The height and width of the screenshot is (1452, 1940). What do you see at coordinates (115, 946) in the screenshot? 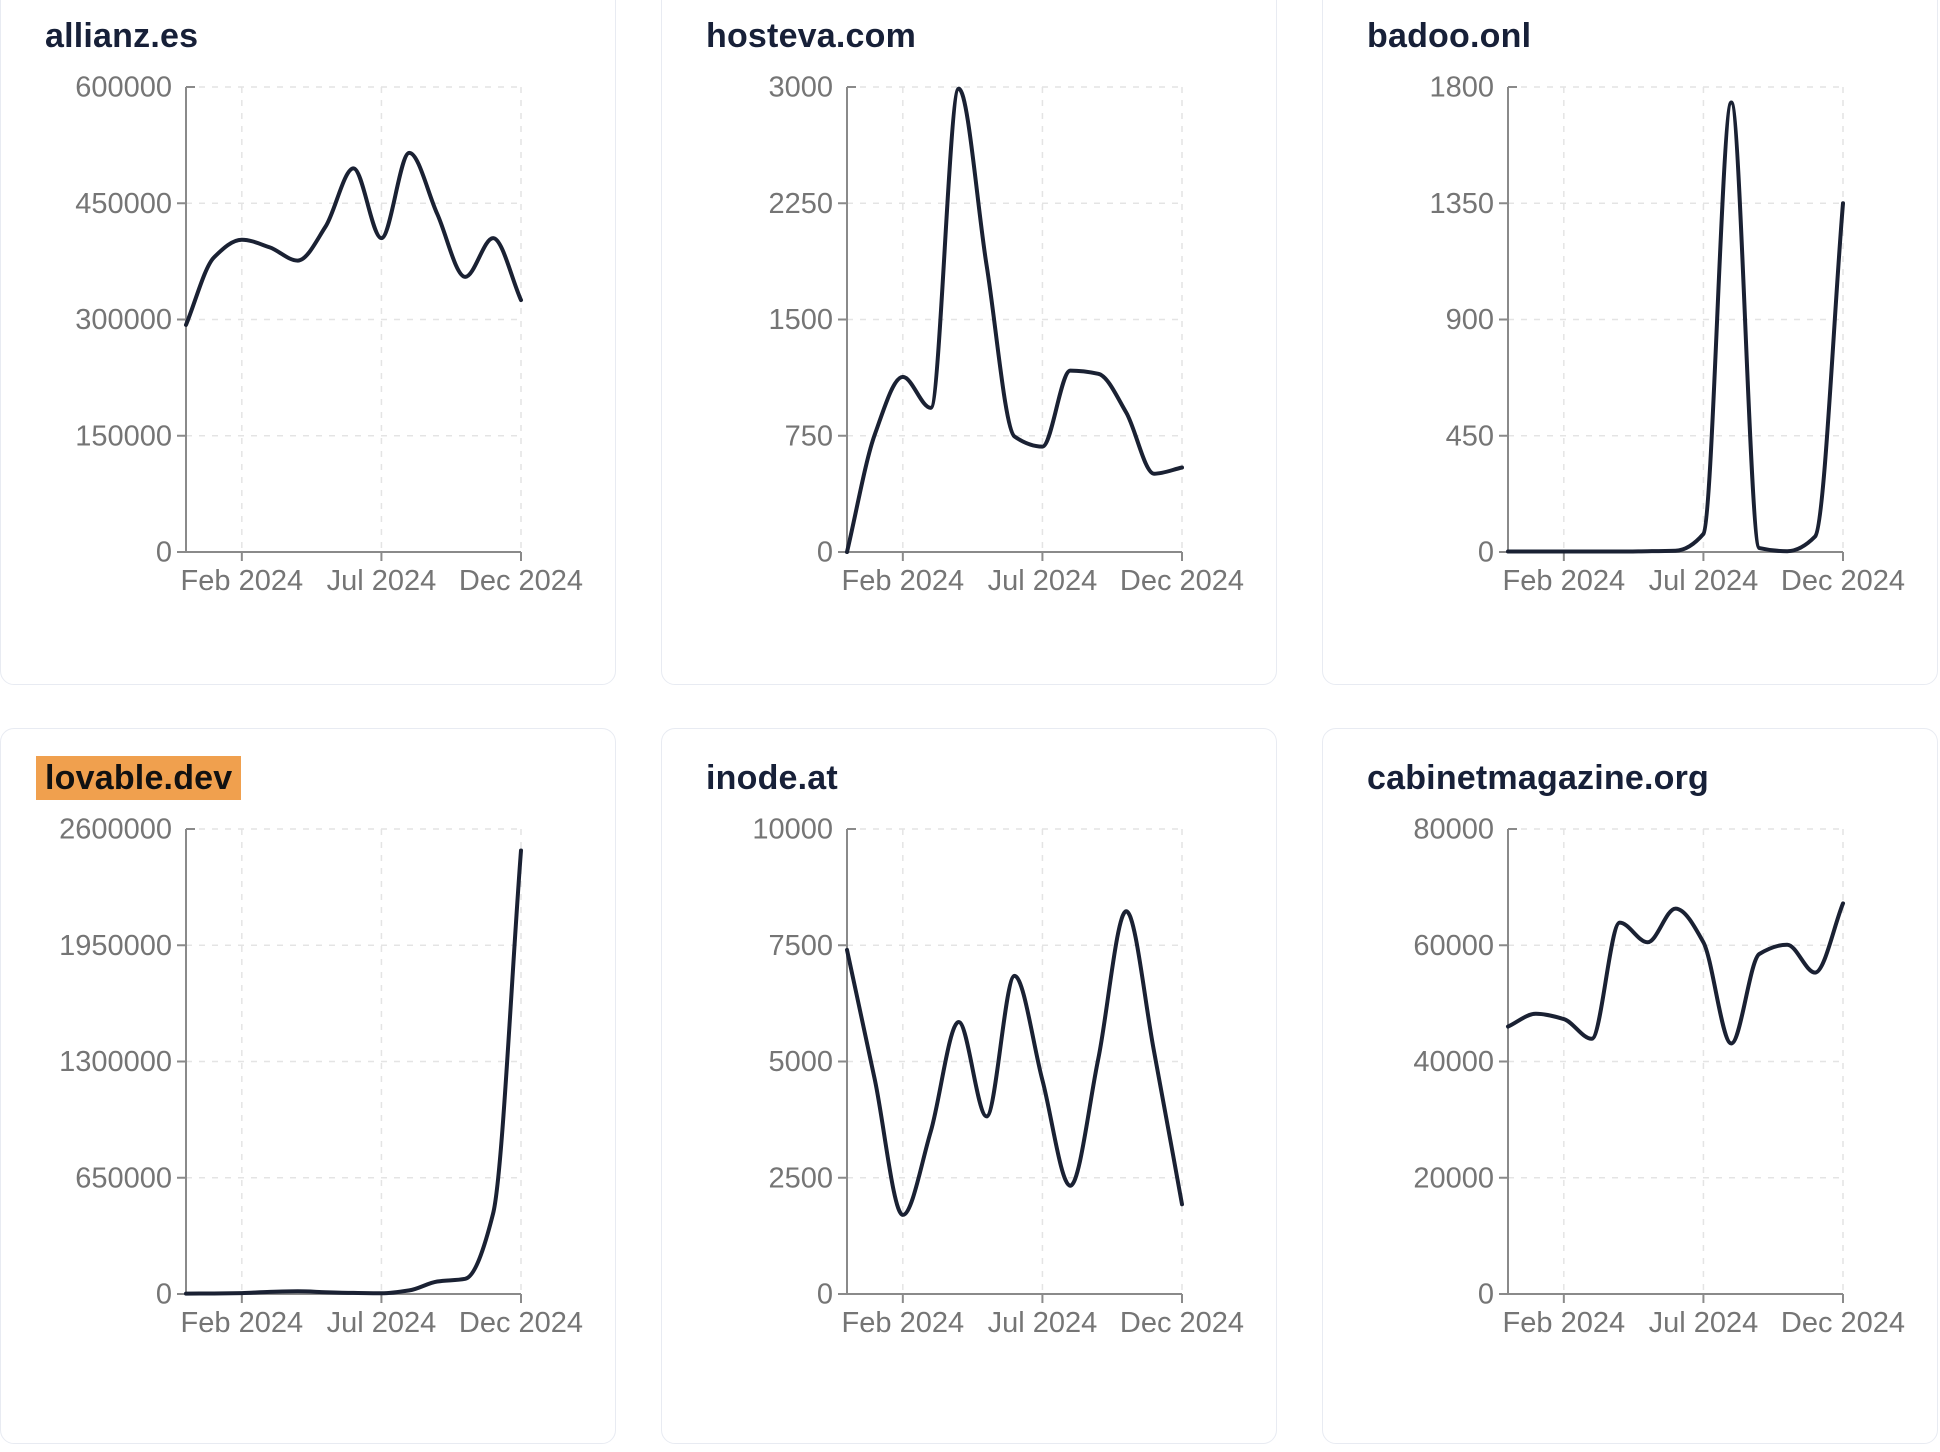
I see `y-tick-label: 1950000` at bounding box center [115, 946].